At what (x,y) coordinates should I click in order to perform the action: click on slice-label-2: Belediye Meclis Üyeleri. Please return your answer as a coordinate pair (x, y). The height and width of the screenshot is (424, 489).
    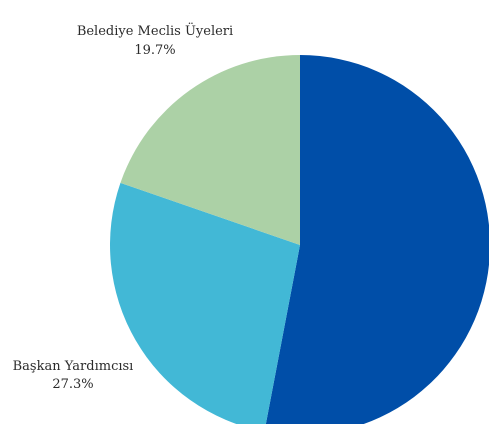
    Looking at the image, I should click on (155, 30).